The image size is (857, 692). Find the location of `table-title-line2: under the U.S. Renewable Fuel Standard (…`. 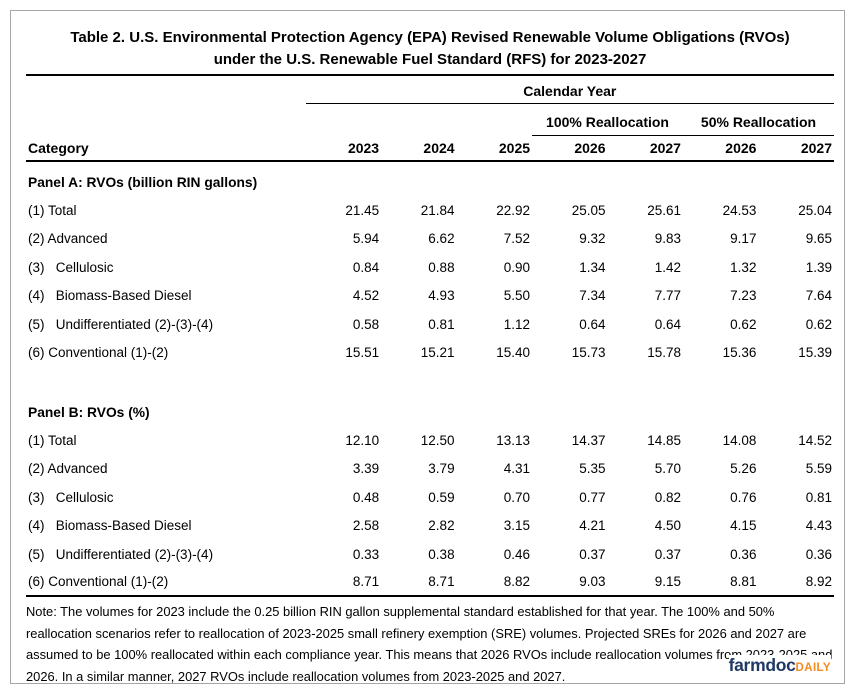

table-title-line2: under the U.S. Renewable Fuel Standard (… is located at coordinates (430, 59).